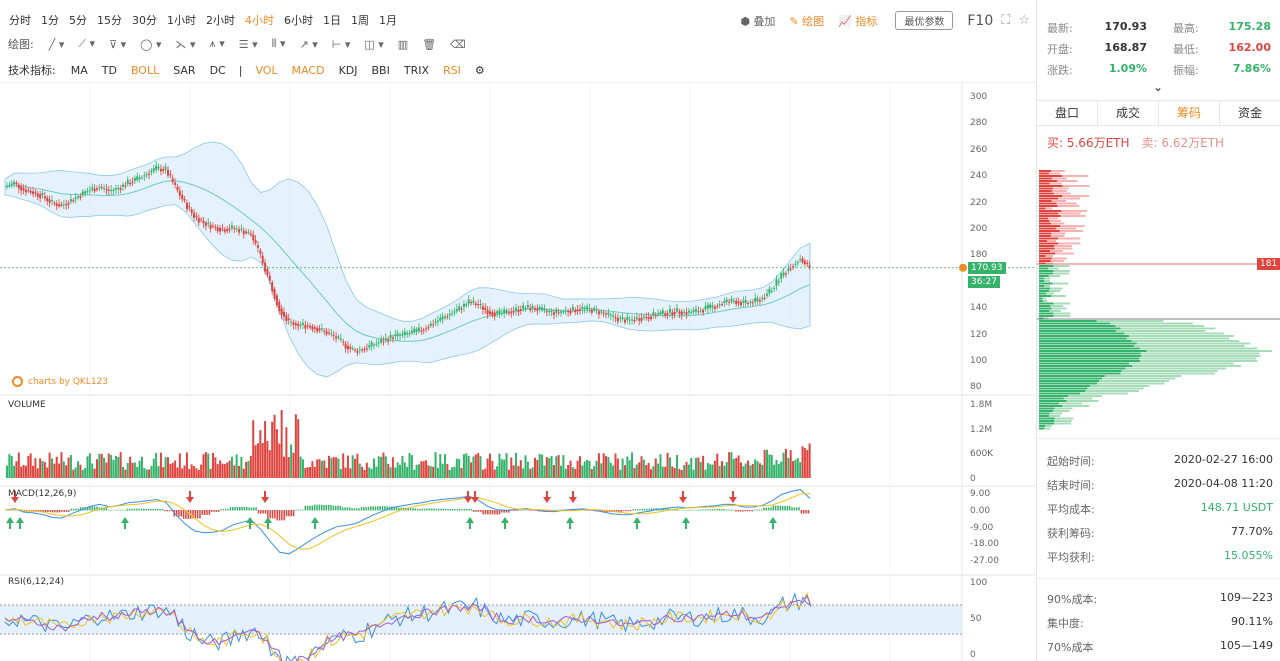  Describe the element at coordinates (56, 44) in the screenshot. I see `line-tool-icon: ╱ ▾` at that location.